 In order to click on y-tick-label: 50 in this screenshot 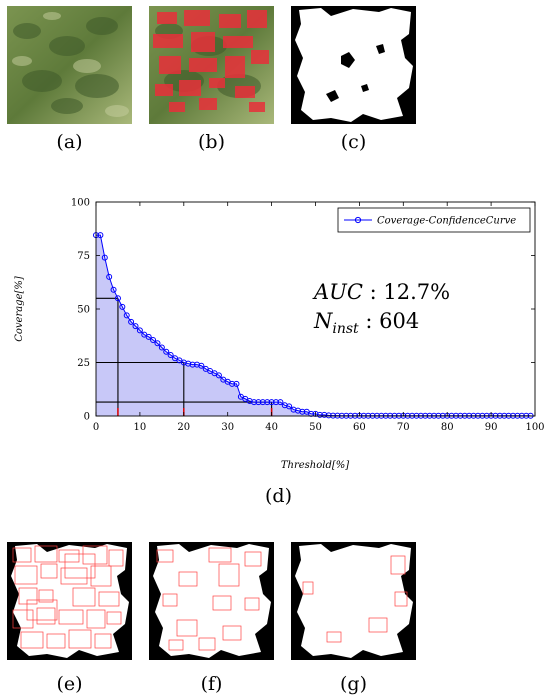, I will do `click(83, 310)`.